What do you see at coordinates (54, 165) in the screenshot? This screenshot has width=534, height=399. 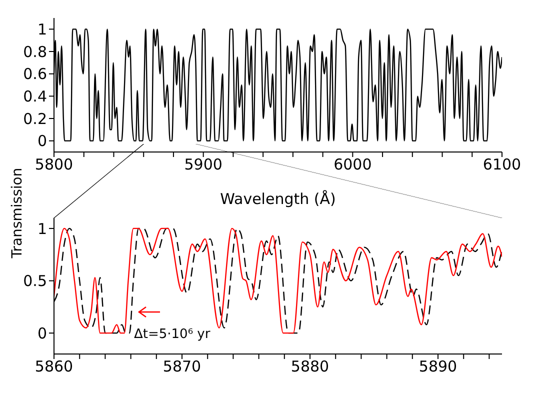 I see `x-tick-label: 5800` at bounding box center [54, 165].